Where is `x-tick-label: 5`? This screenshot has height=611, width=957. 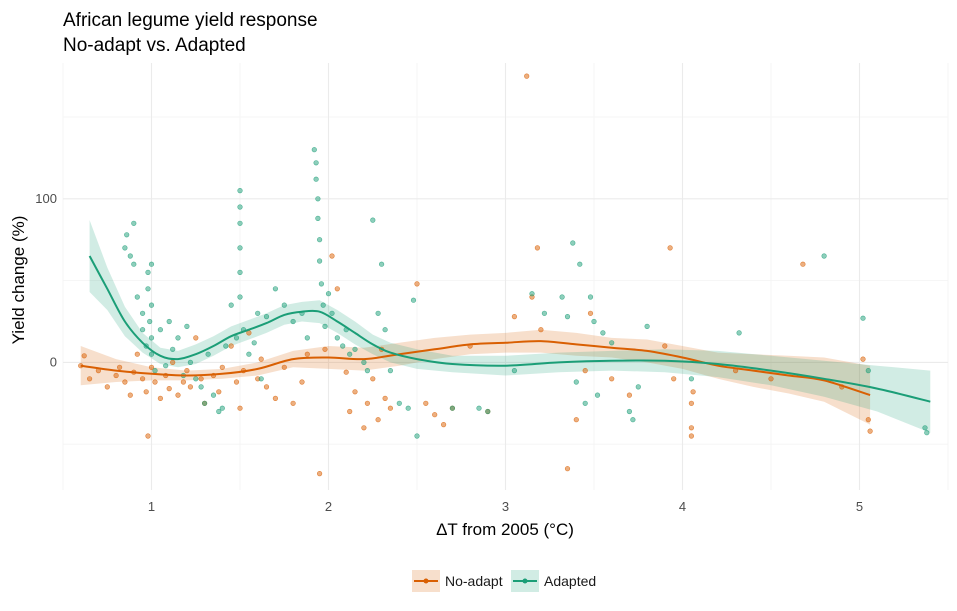 x-tick-label: 5 is located at coordinates (859, 506).